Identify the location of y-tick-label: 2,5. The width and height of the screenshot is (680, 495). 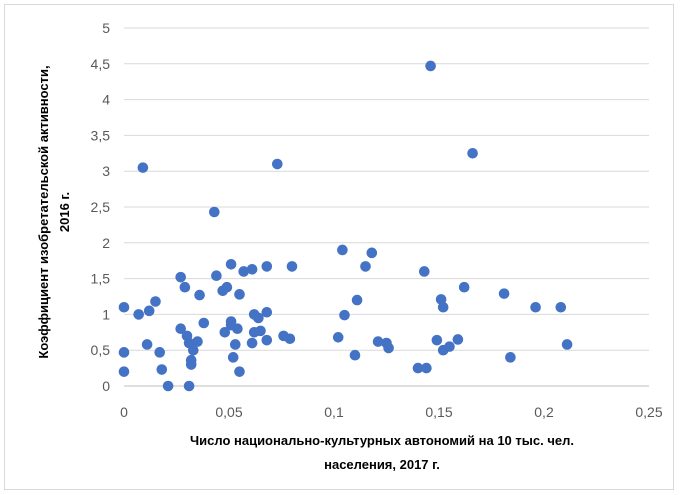
(101, 207).